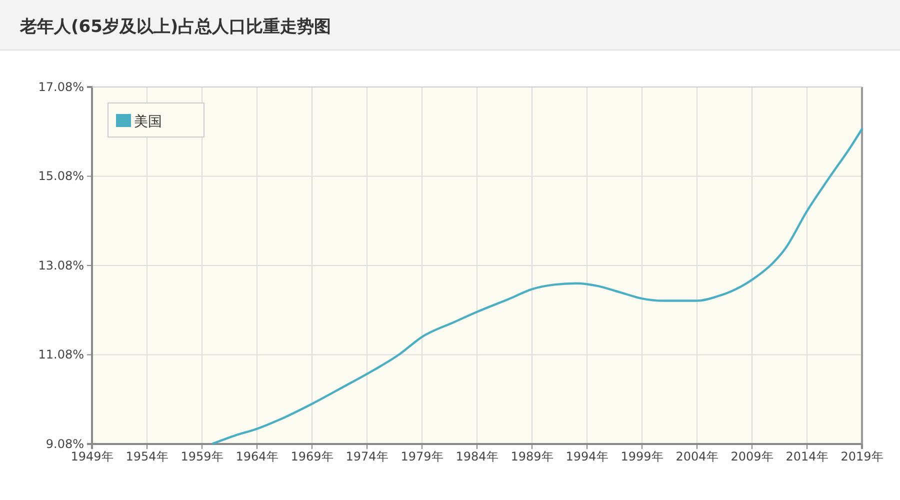 This screenshot has height=500, width=900. What do you see at coordinates (61, 265) in the screenshot?
I see `y-tick-label: 13.08%` at bounding box center [61, 265].